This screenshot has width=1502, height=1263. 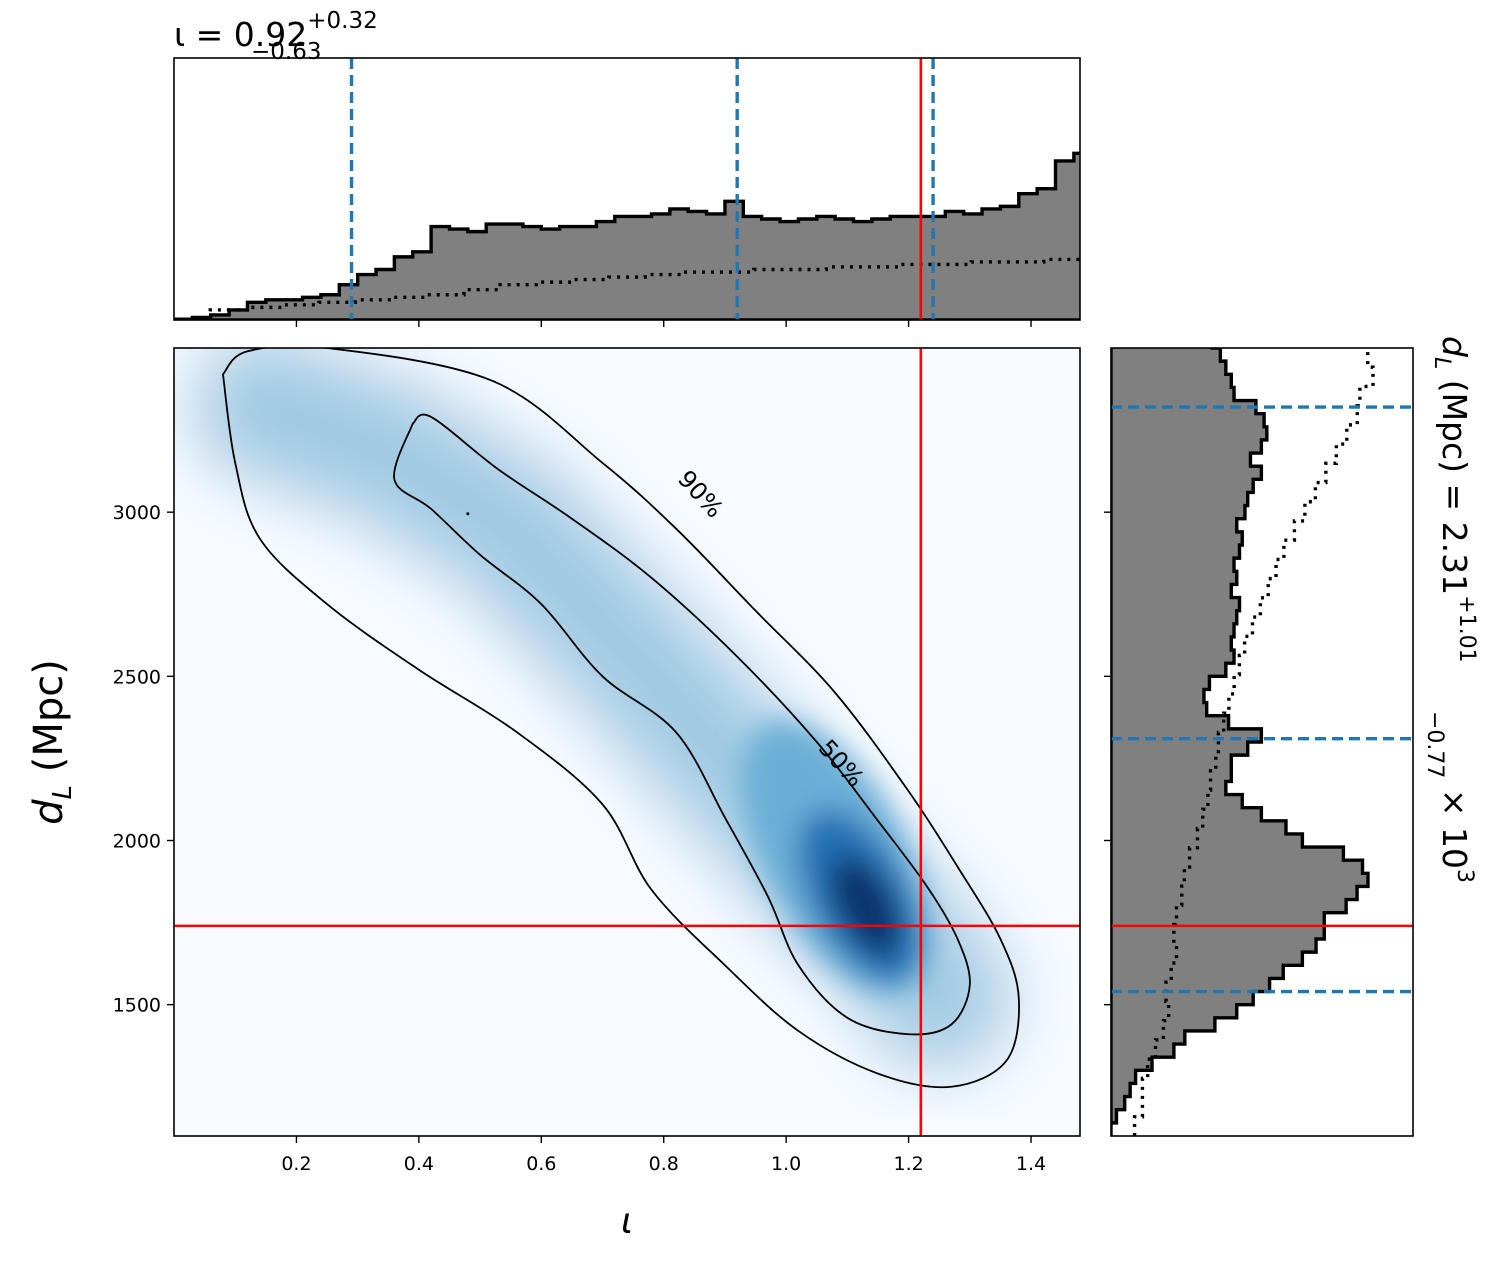 I want to click on y-tick-label: 1500, so click(x=137, y=1006).